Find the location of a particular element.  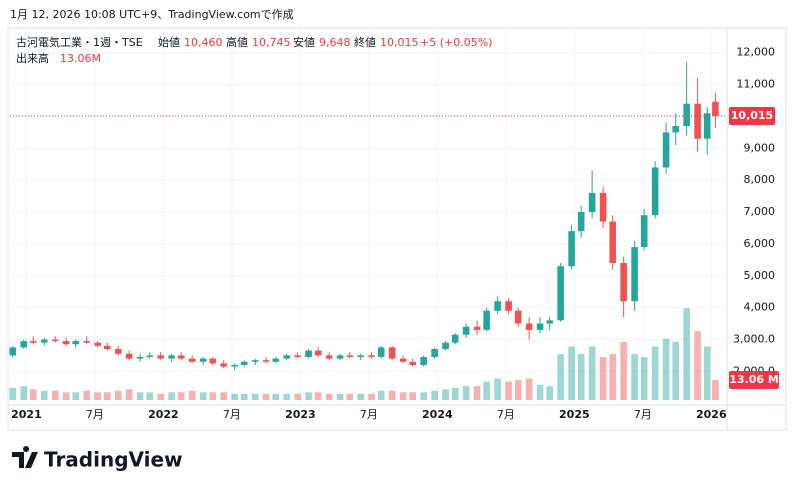

y-tick-label: 11,000 is located at coordinates (756, 84).